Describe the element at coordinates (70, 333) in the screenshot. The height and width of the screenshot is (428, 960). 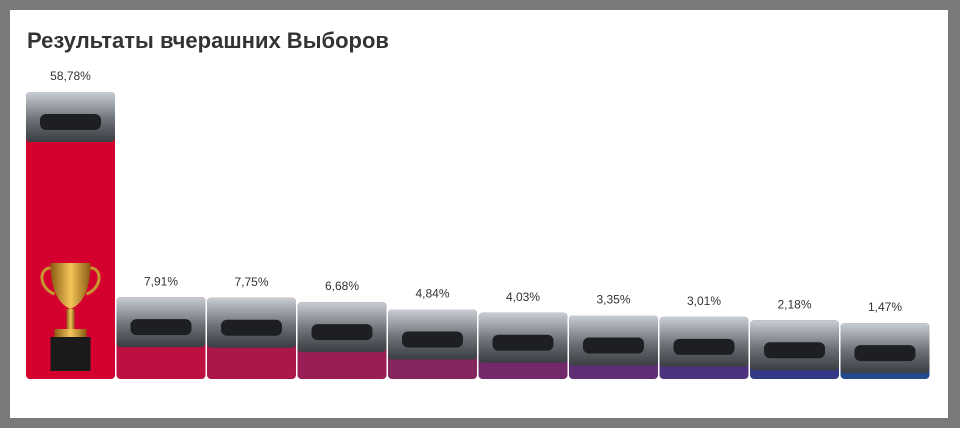
I see `trophy-base` at that location.